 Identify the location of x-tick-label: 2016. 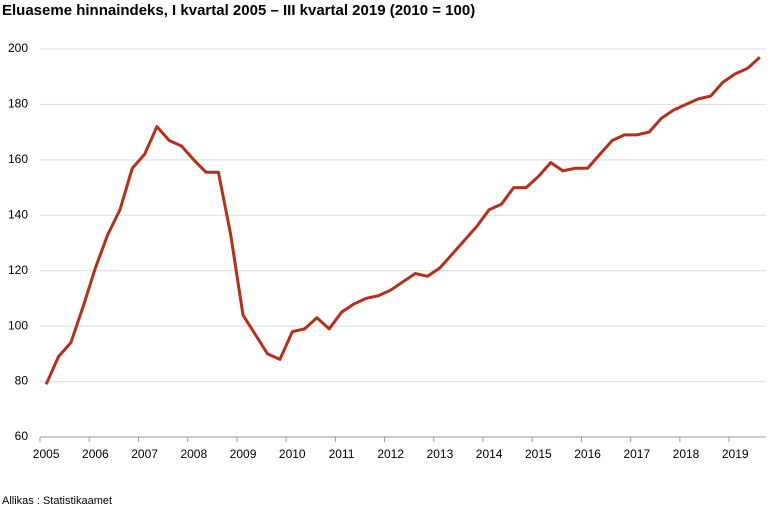
(587, 454).